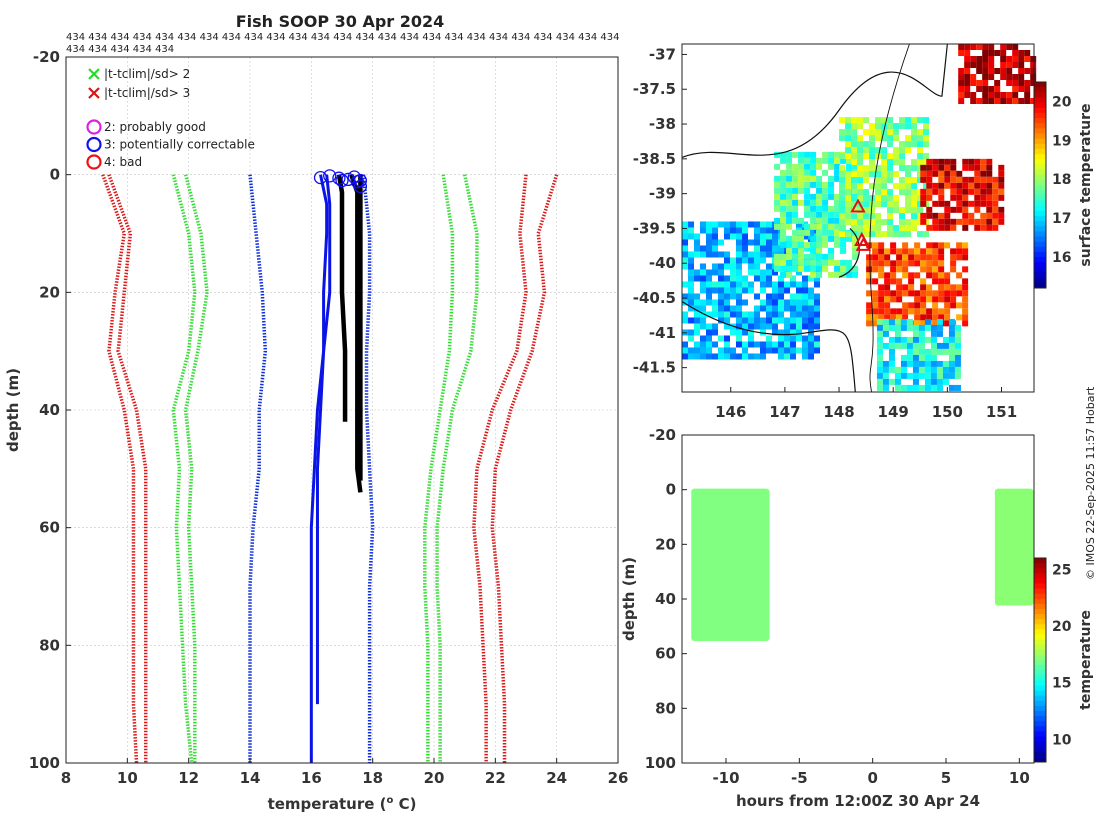 The image size is (1100, 820). What do you see at coordinates (662, 194) in the screenshot?
I see `map-y-tick-label: -39` at bounding box center [662, 194].